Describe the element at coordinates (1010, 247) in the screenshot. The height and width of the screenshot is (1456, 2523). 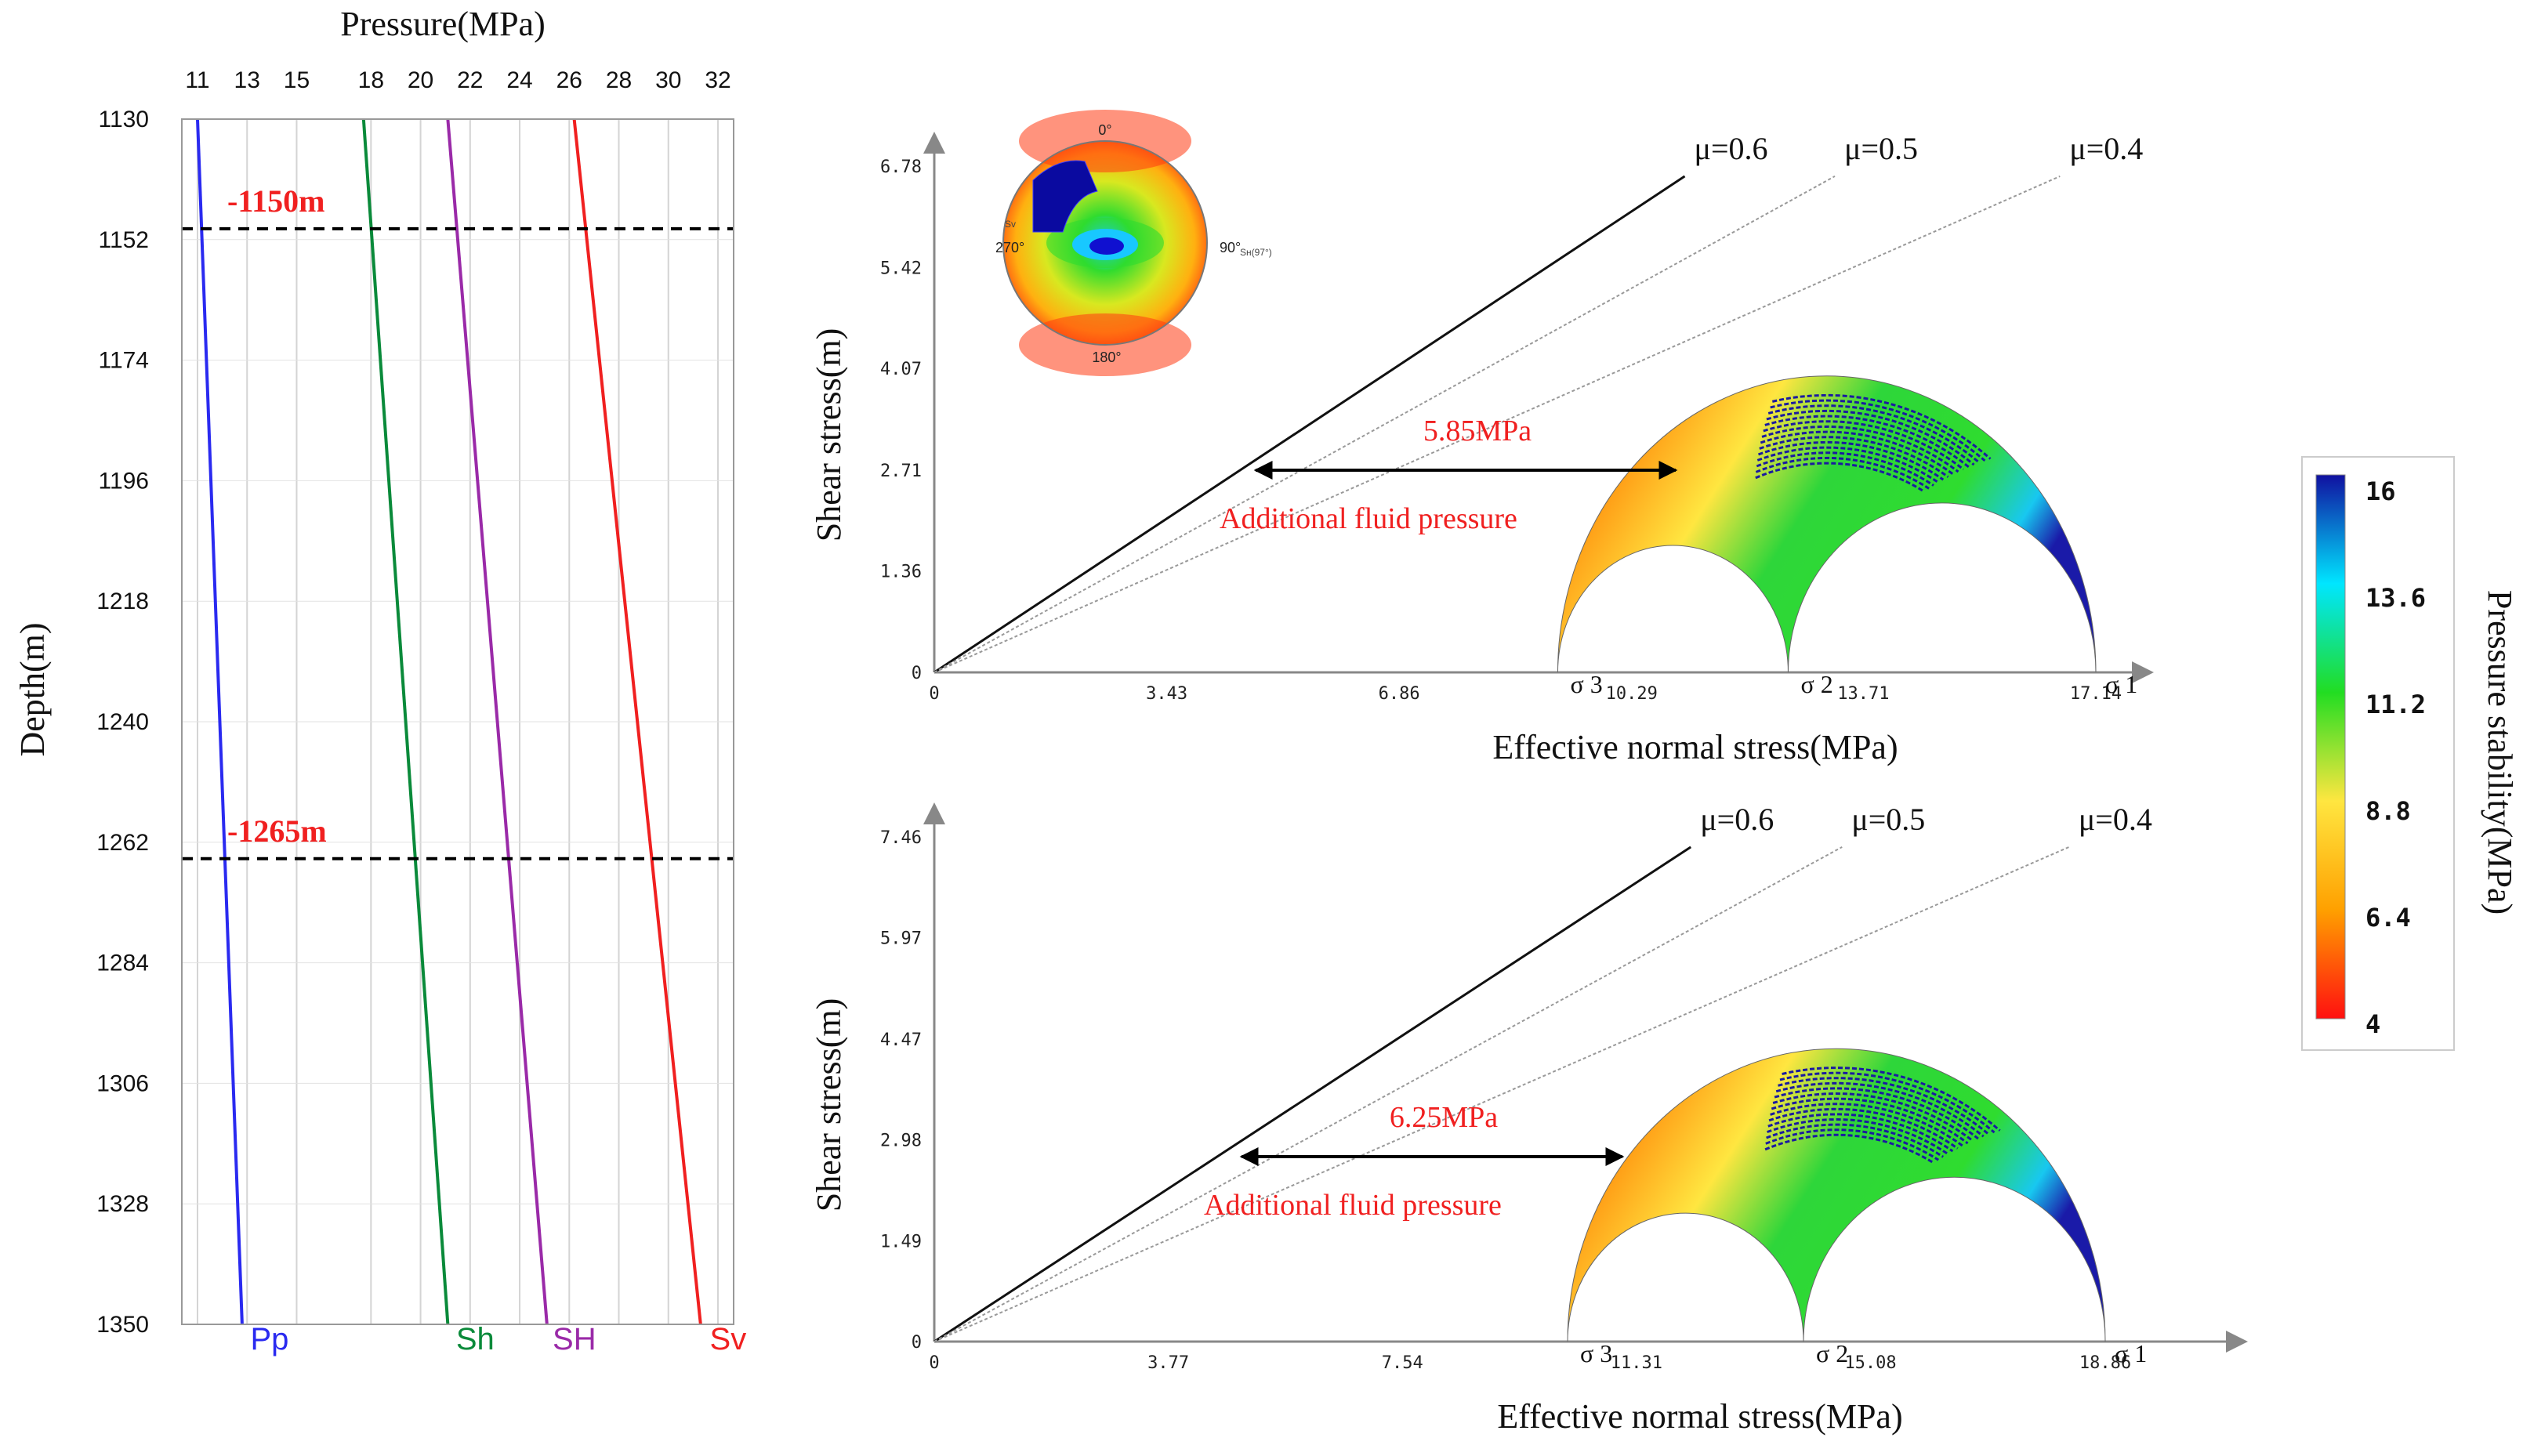
I see `stereonet-label-left: 270°` at that location.